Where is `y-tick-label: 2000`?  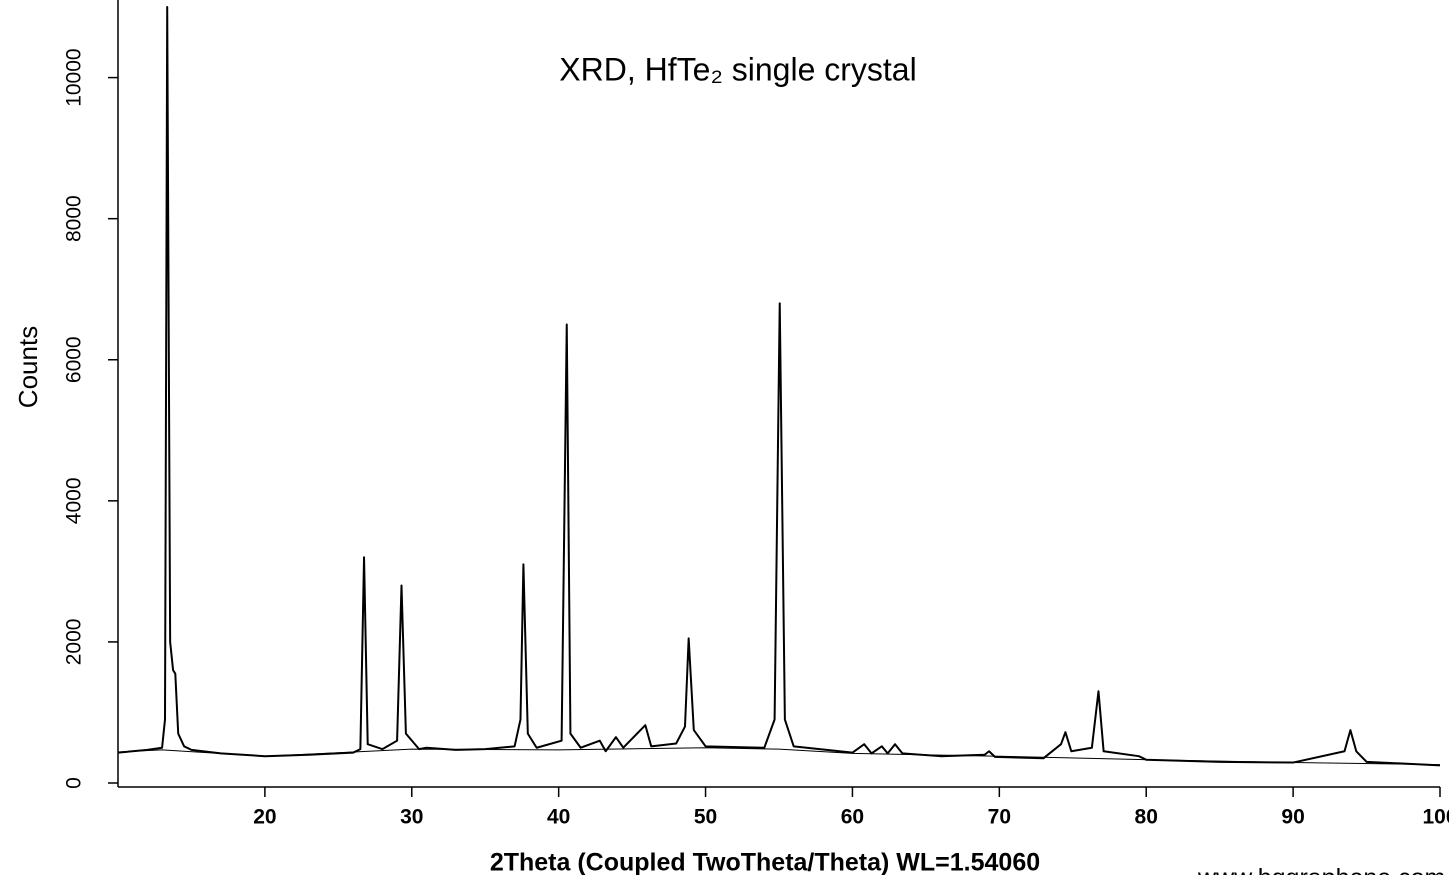
y-tick-label: 2000 is located at coordinates (74, 642).